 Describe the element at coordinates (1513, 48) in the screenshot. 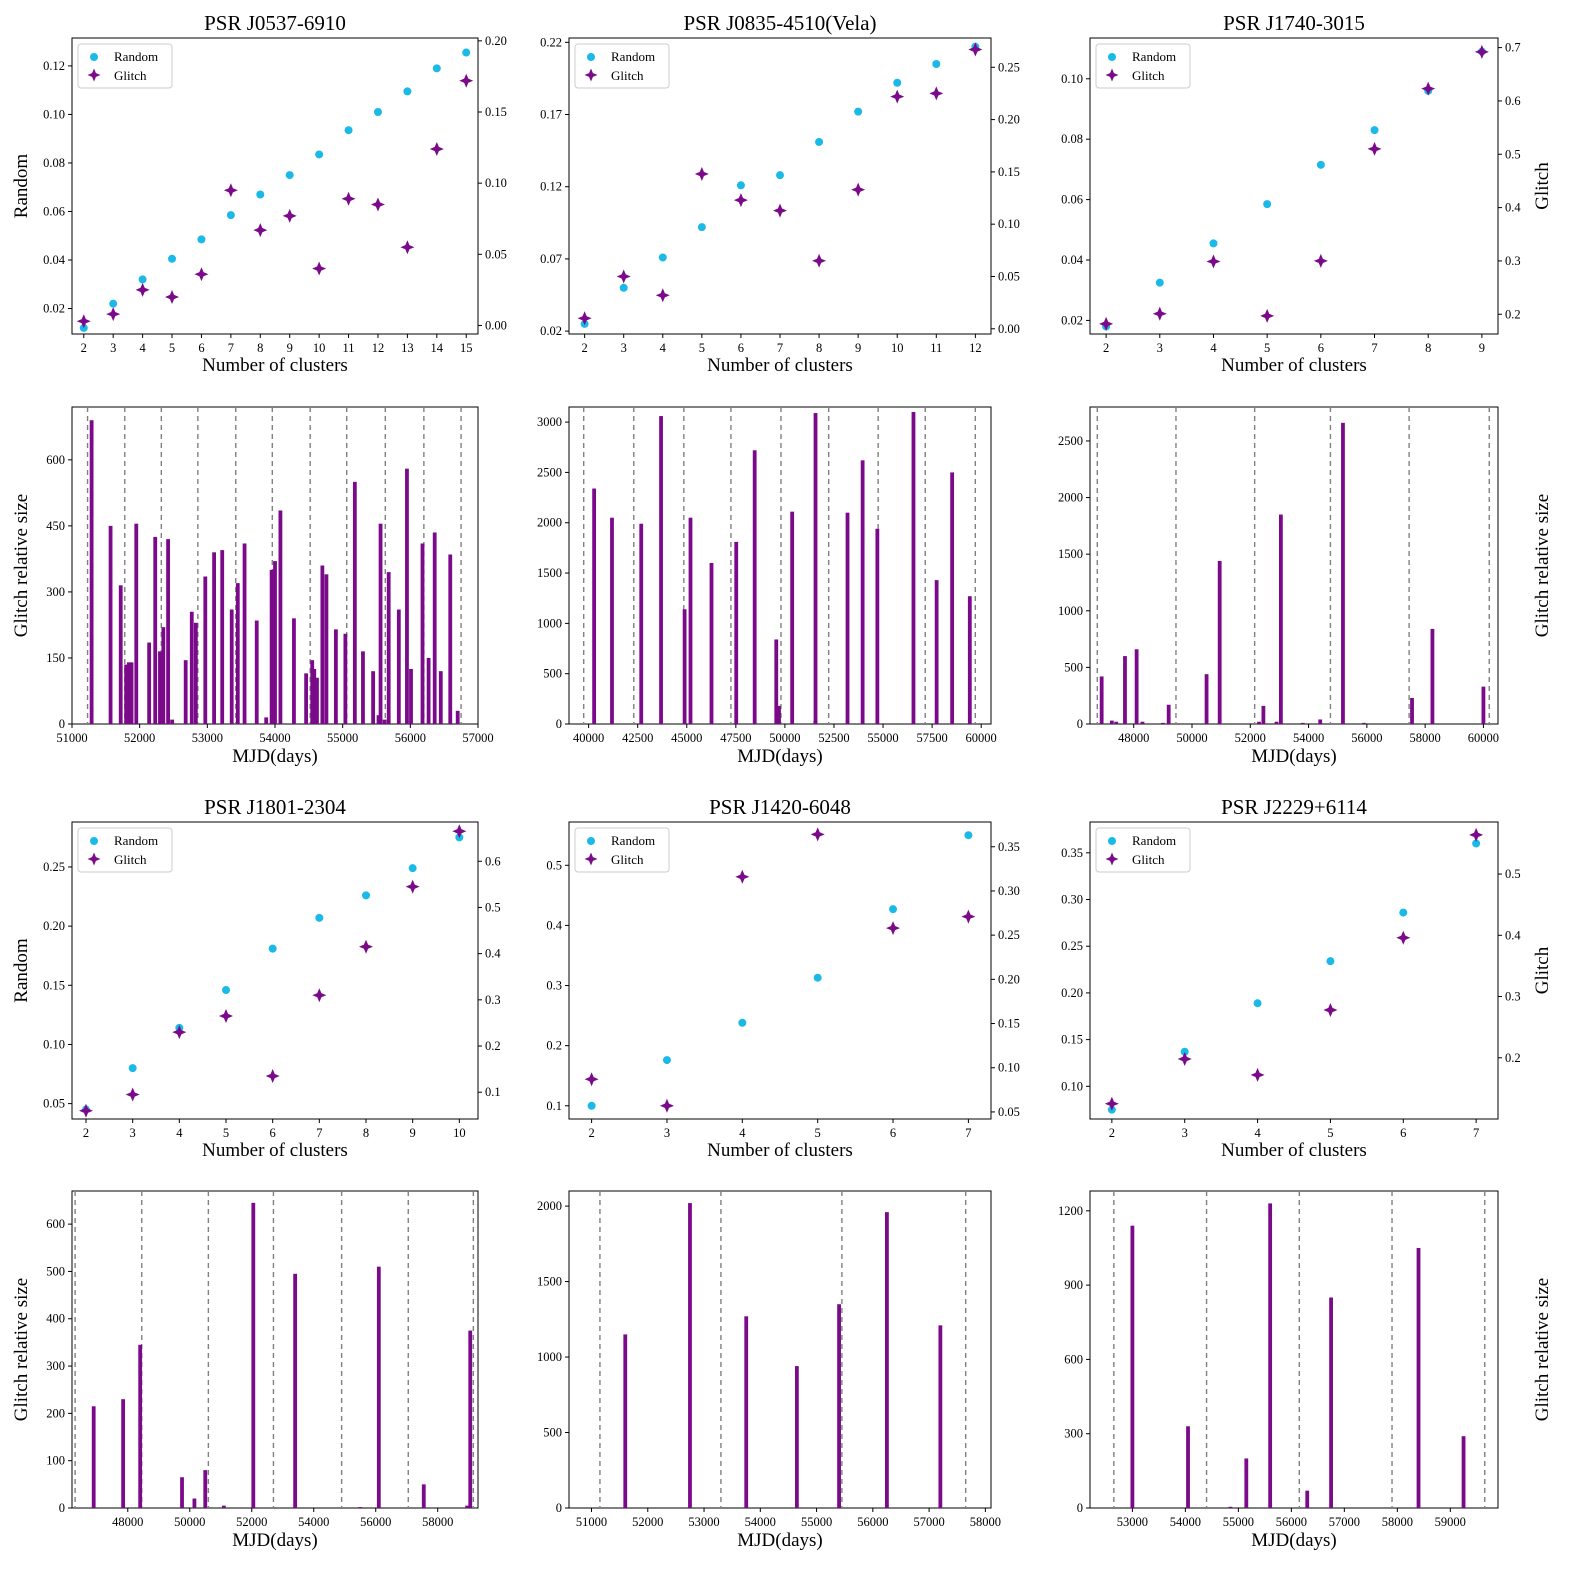

I see `y-right-tick-label: 0.7` at that location.